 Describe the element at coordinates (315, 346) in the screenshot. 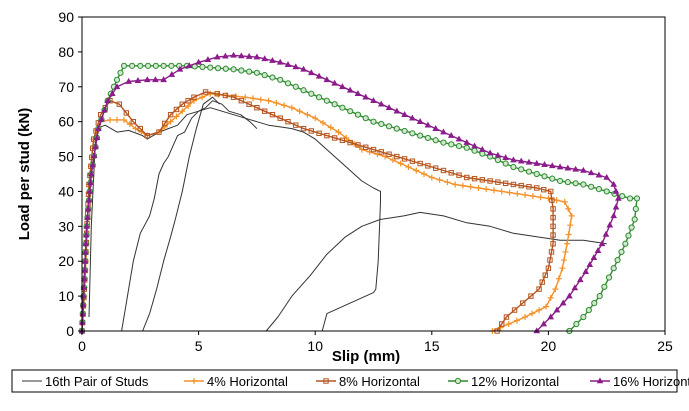

I see `x-tick-label: 10` at that location.